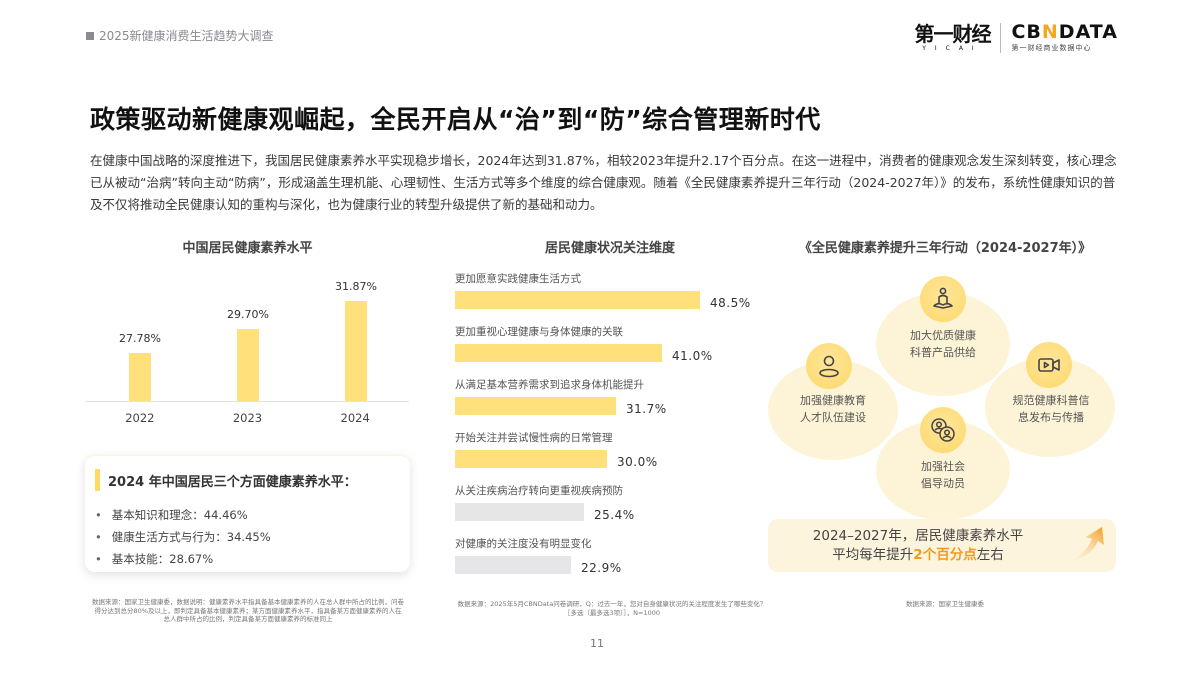 Image resolution: width=1200 pixels, height=675 pixels. I want to click on action-plan-title: 《全民健康素养提升三年行动（2024-2027年）》, so click(945, 248).